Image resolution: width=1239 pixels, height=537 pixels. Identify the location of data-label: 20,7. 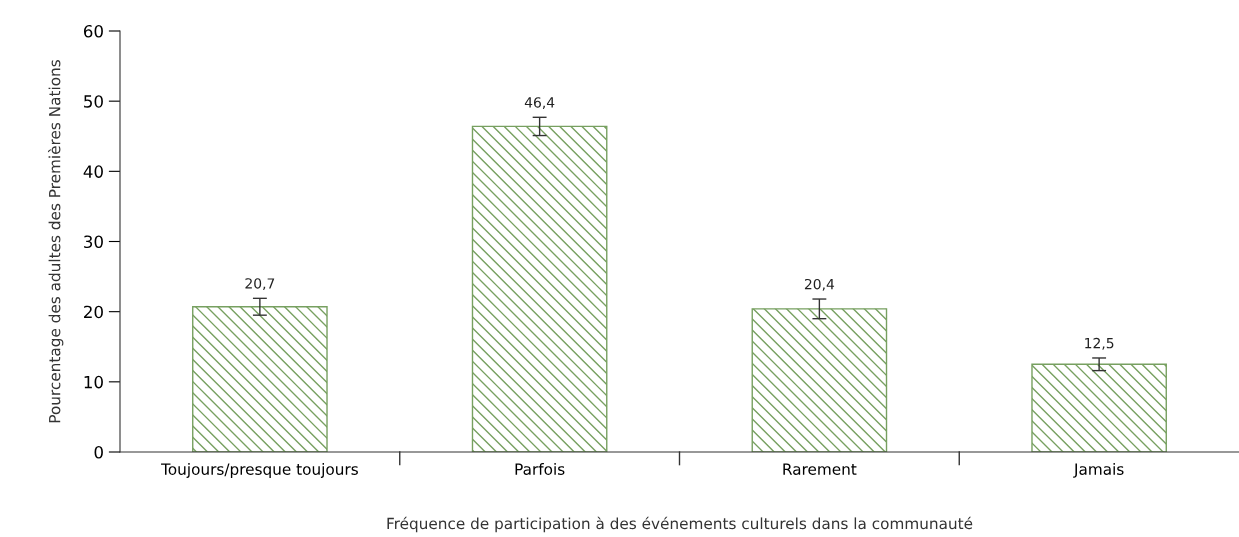
(260, 284).